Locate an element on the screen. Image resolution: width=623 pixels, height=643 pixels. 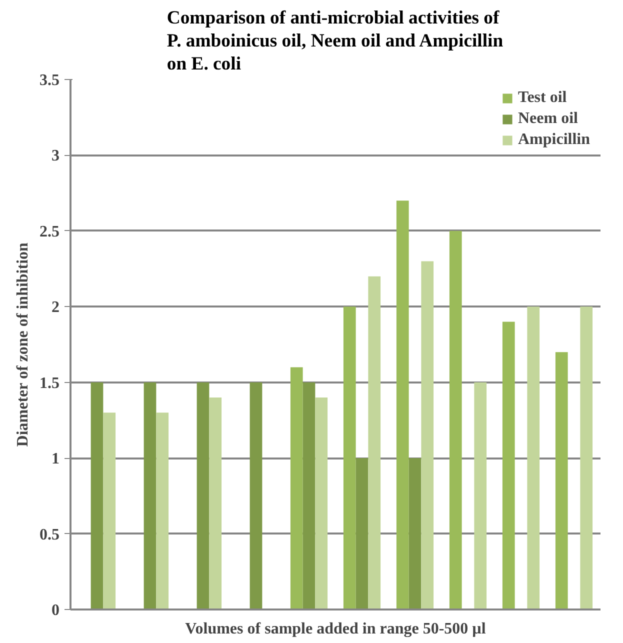
y-axis-title: Diameter of zone of inhibition is located at coordinates (23, 344).